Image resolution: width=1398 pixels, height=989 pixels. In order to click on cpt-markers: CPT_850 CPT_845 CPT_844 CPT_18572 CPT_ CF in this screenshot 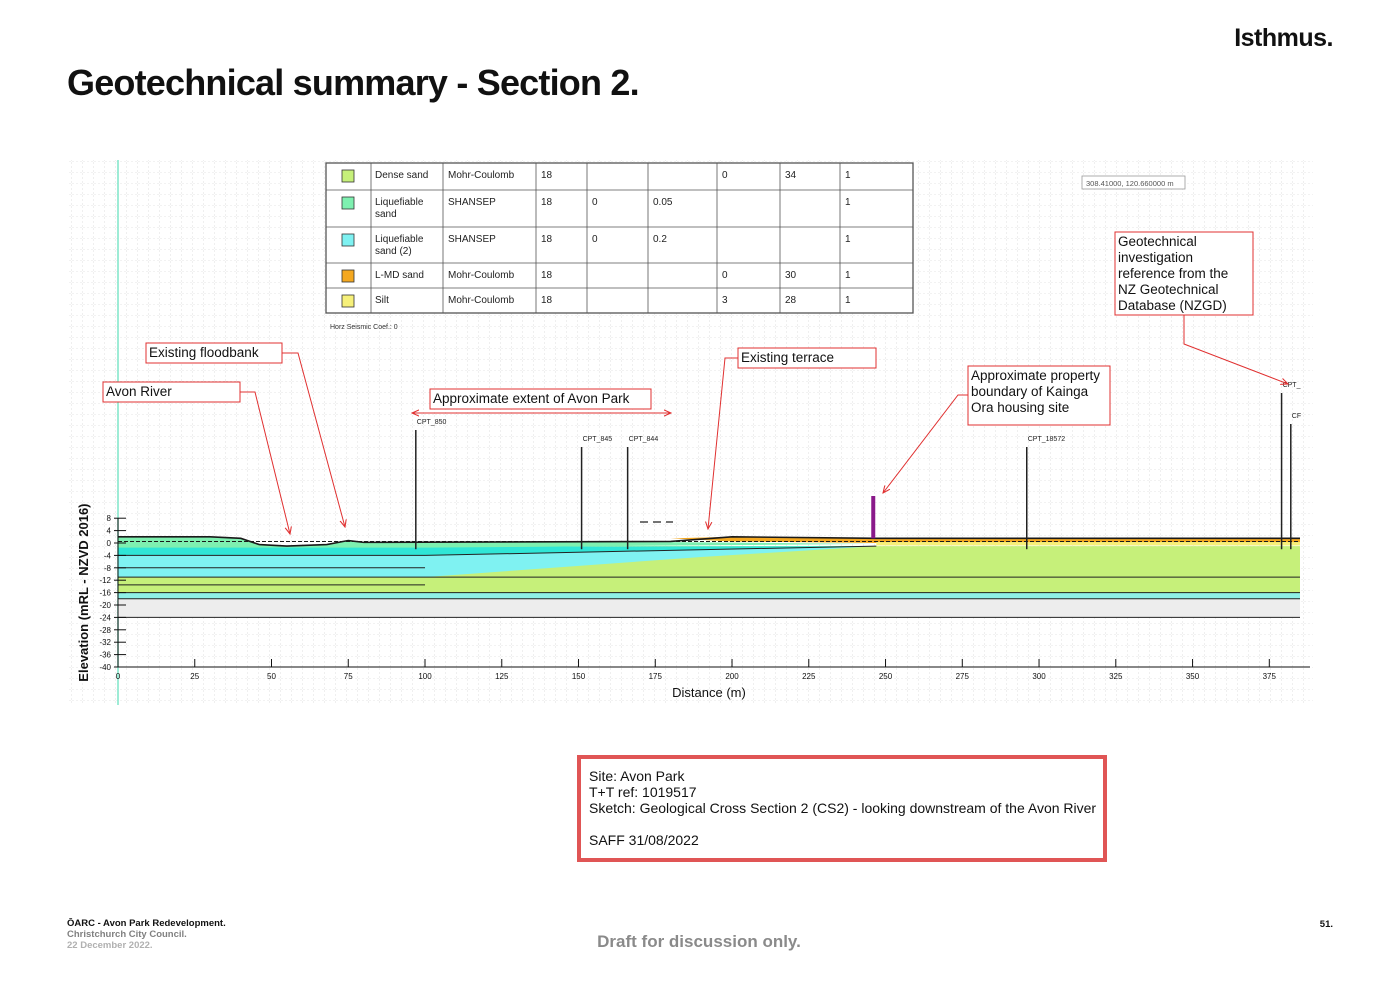, I will do `click(858, 466)`.